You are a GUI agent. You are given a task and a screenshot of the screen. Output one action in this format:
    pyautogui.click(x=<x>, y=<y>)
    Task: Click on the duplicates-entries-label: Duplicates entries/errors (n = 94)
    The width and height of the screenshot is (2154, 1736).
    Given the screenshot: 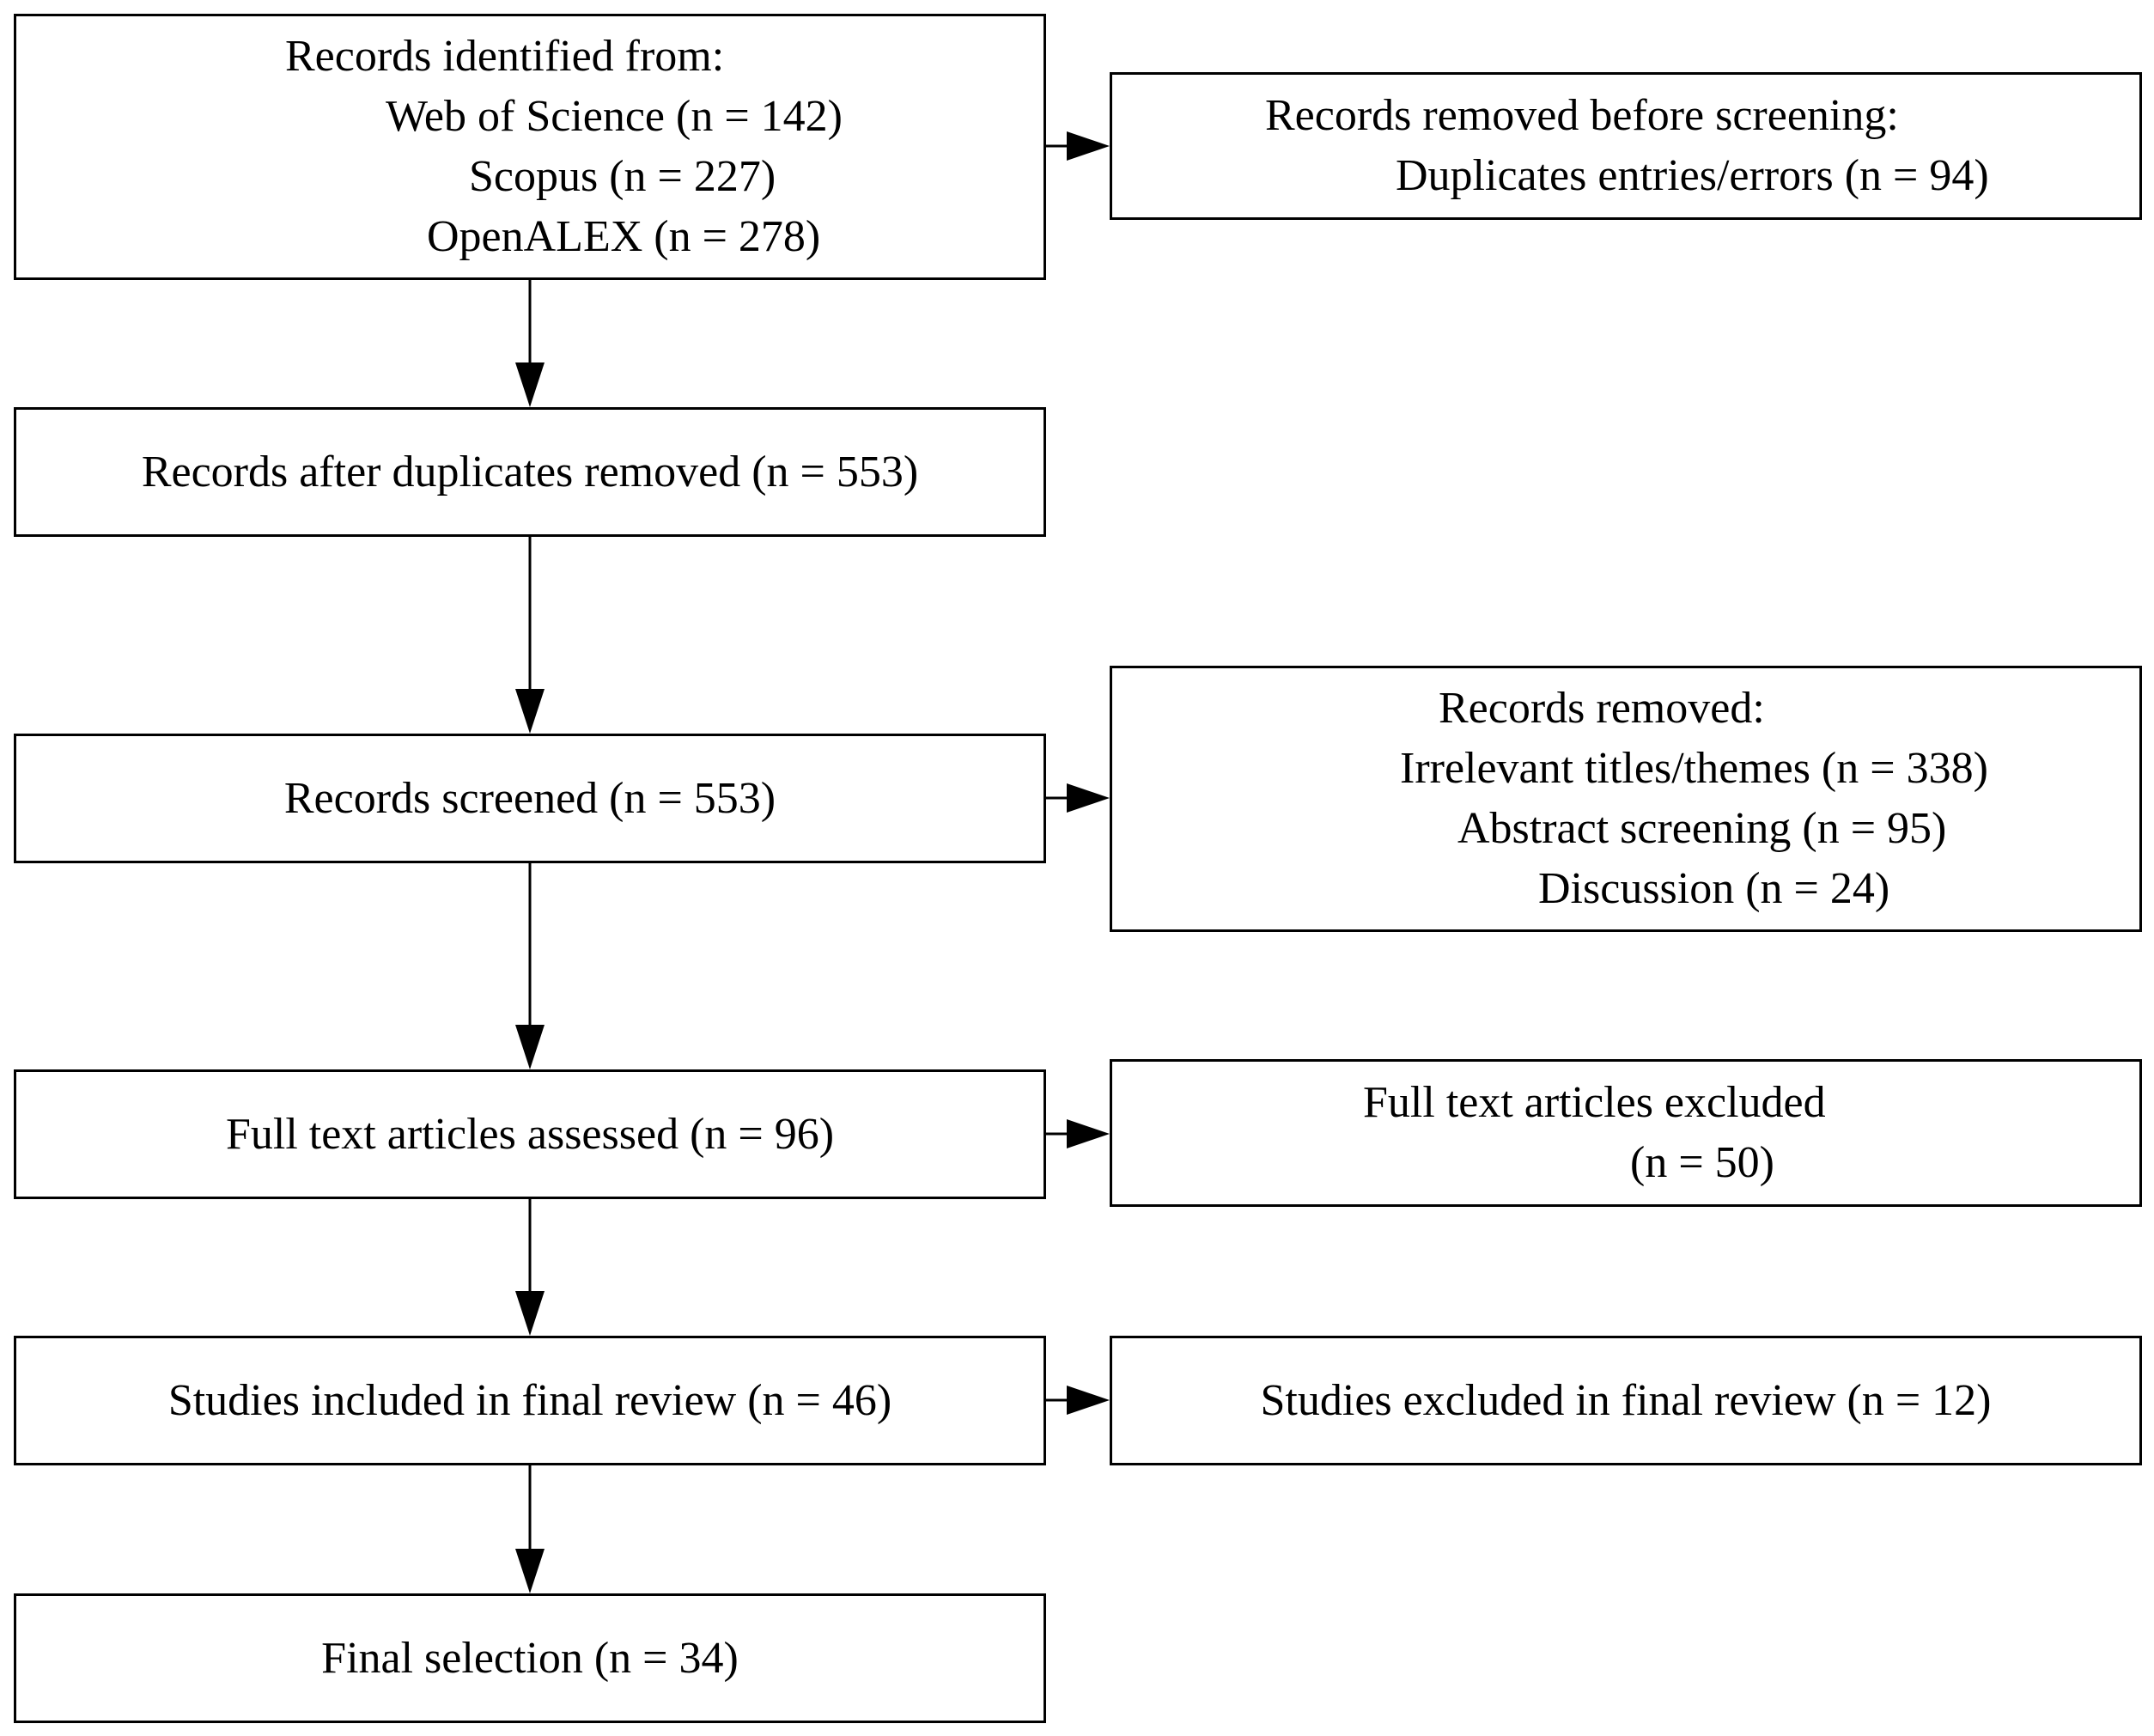 What is the action you would take?
    pyautogui.click(x=1692, y=175)
    